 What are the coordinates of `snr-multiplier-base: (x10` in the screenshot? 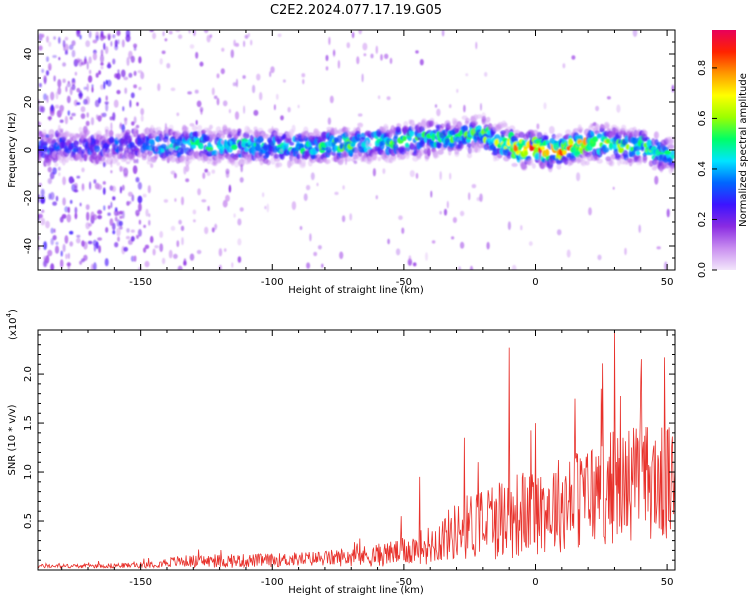 It's located at (13, 328).